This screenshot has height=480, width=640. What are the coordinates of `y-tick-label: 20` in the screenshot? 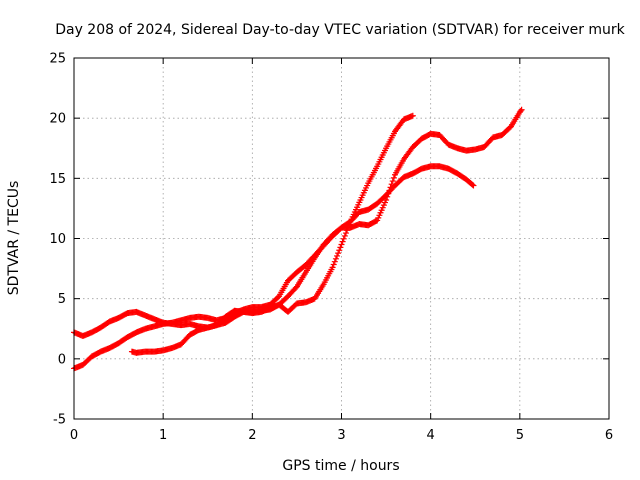 It's located at (57, 119).